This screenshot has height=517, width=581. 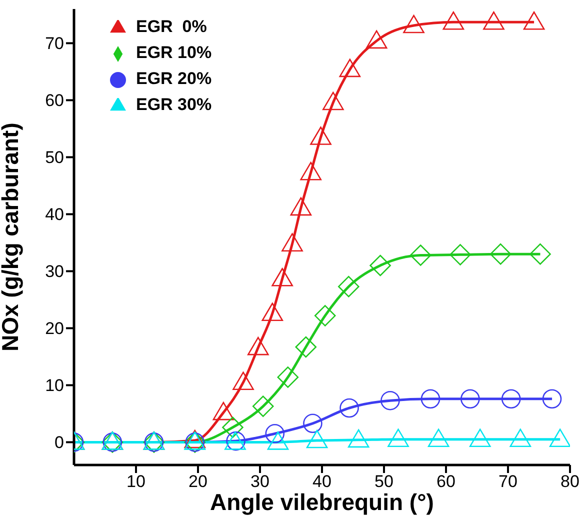 I want to click on x-tick-label: 60, so click(x=446, y=482).